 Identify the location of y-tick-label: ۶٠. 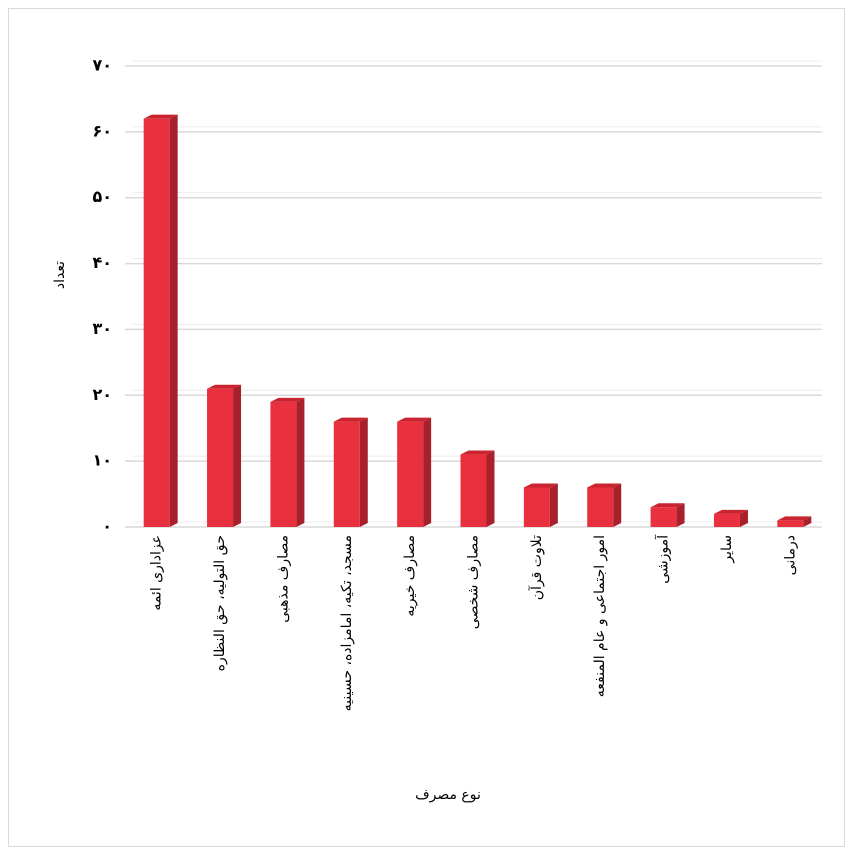
(102, 130).